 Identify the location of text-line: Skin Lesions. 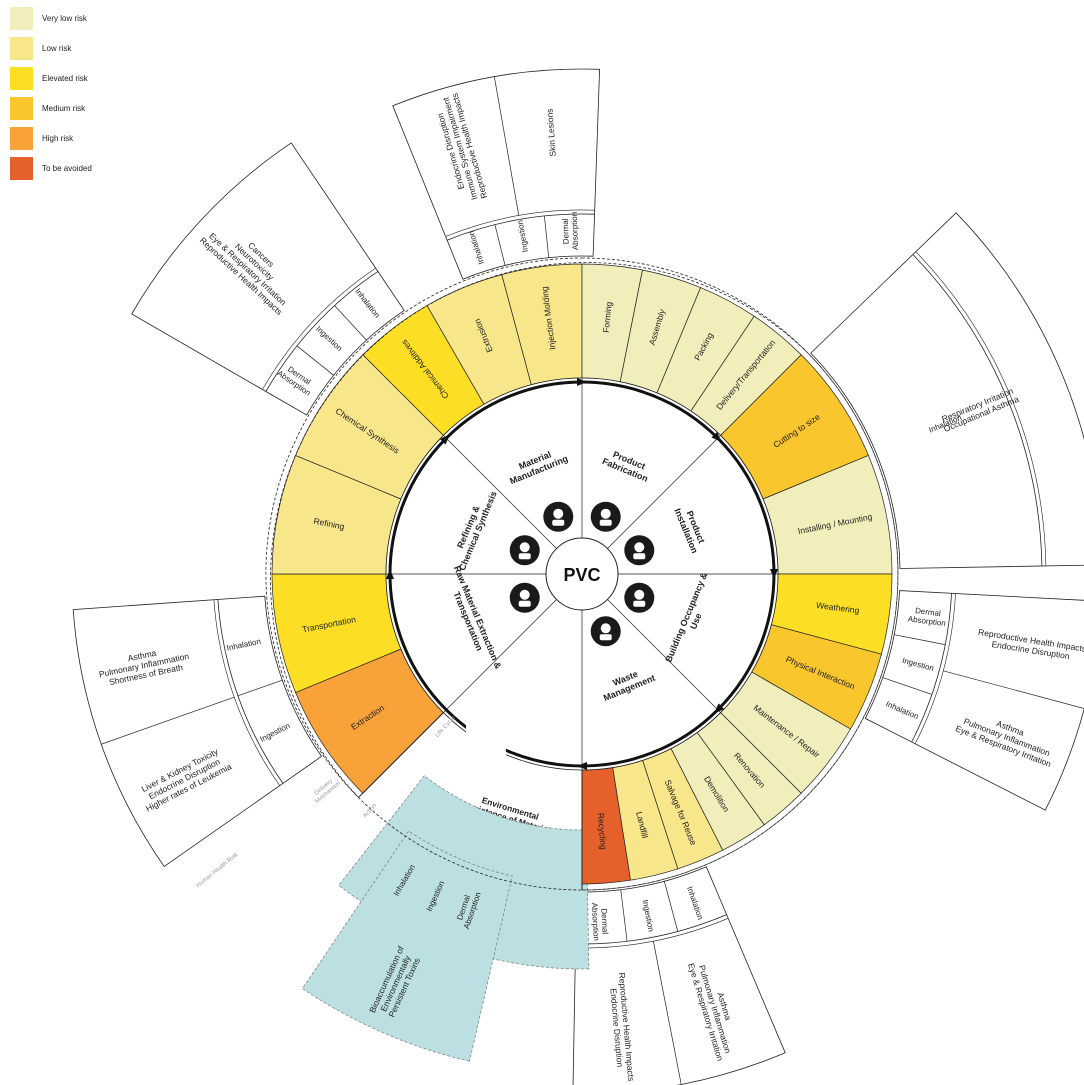
(550, 132).